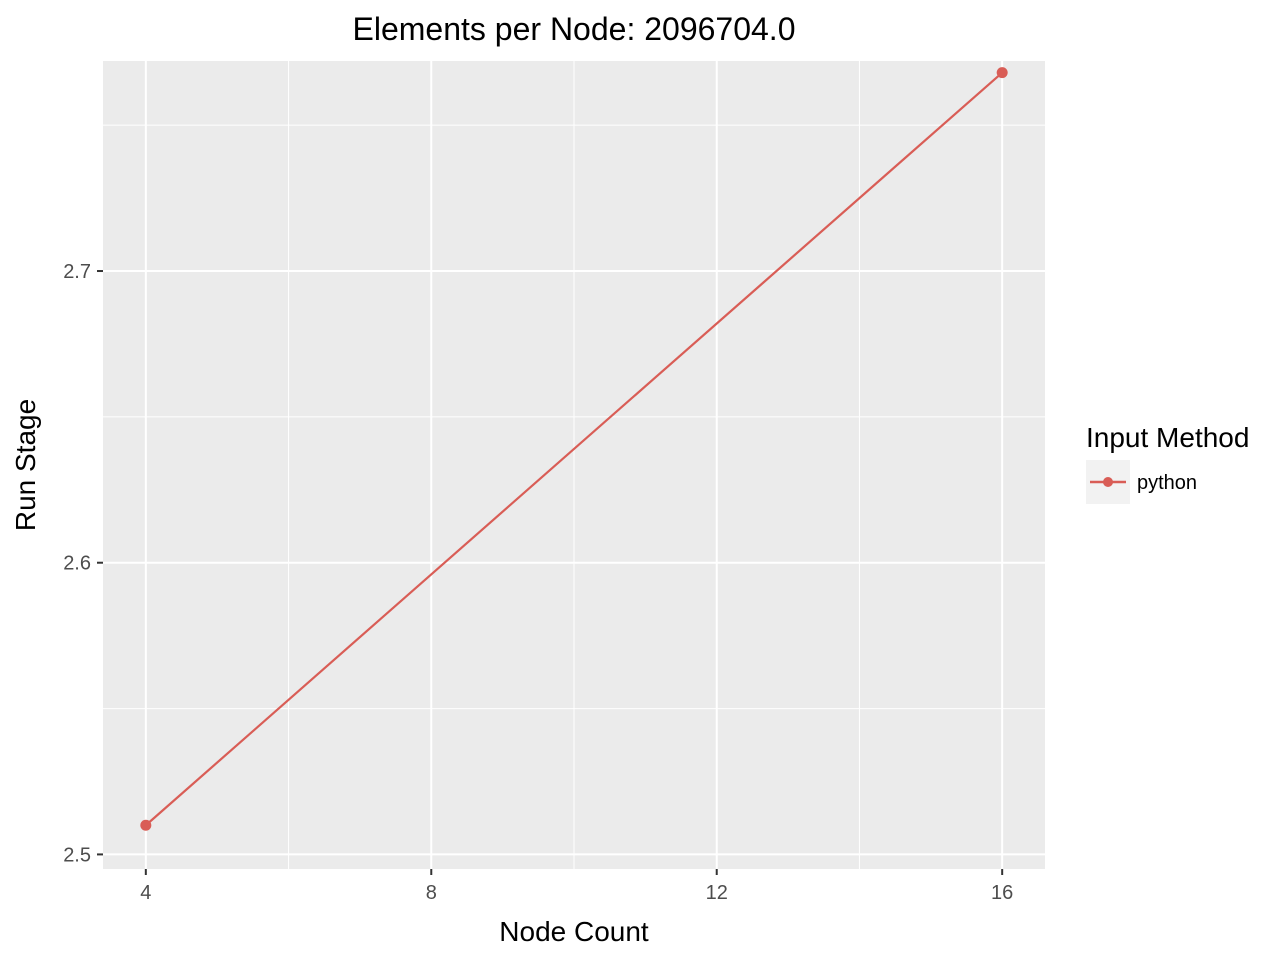 The image size is (1280, 960). I want to click on legend-title: Input Method, so click(1167, 437).